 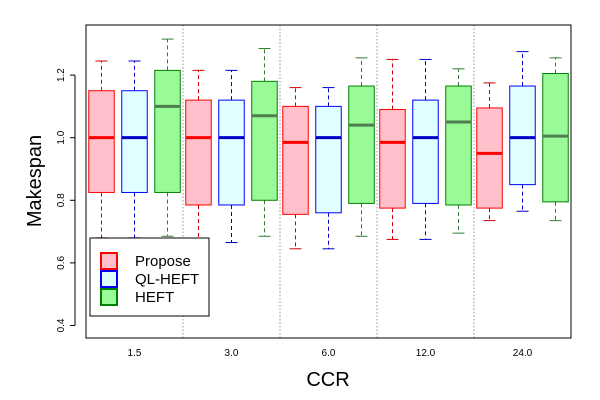 I want to click on legend-label-propose: Propose, so click(x=163, y=261).